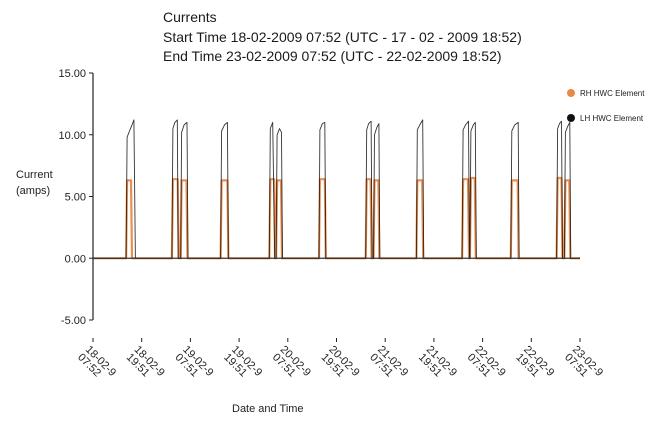 The width and height of the screenshot is (671, 421). Describe the element at coordinates (190, 17) in the screenshot. I see `chart-title: Currents` at that location.